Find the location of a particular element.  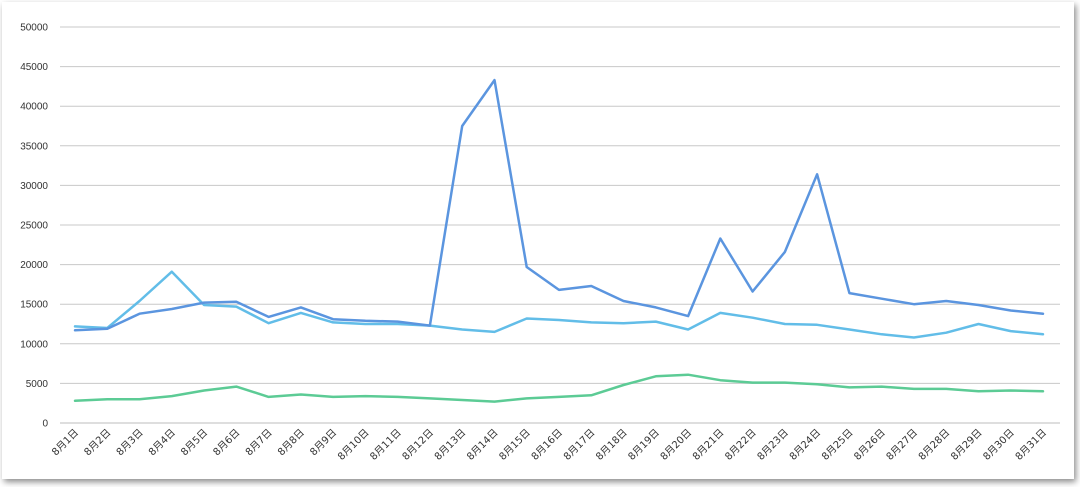

x-tick-label: 8月25日 is located at coordinates (837, 445).